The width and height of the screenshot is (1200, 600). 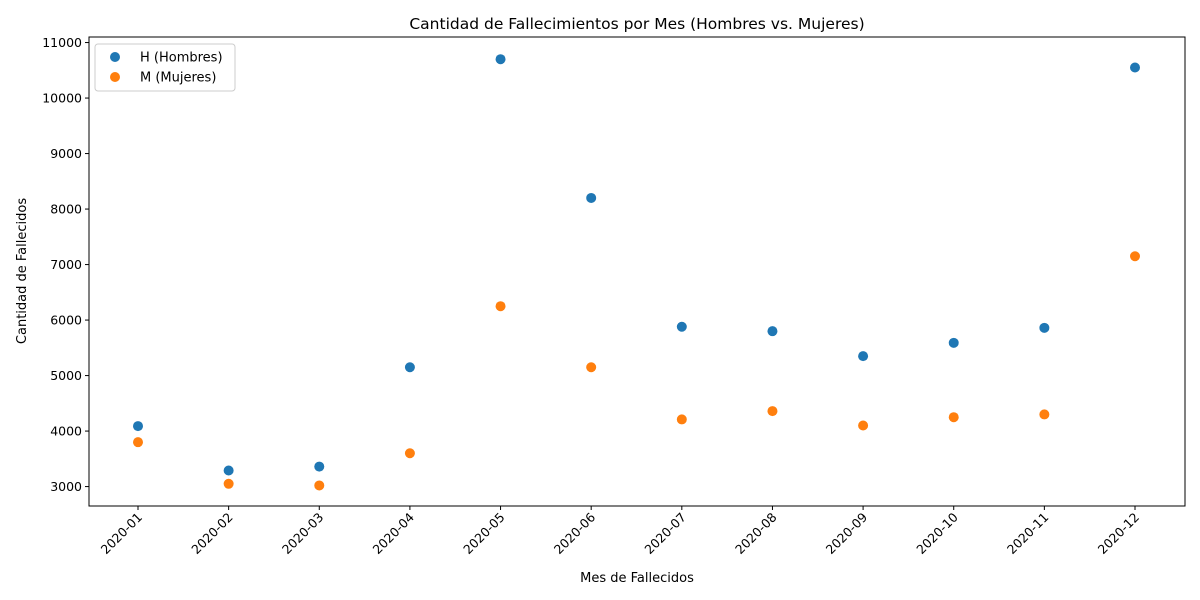 I want to click on legend-label: M (Mujeres), so click(x=178, y=78).